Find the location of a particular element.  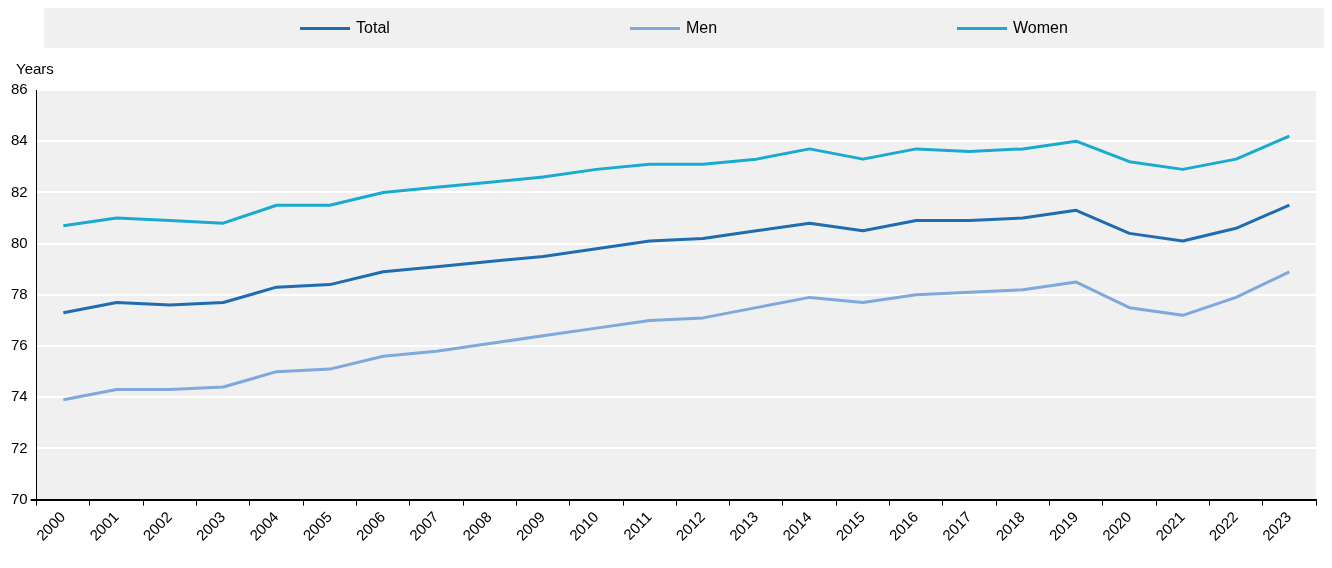

y-axis-title: Years is located at coordinates (35, 69).